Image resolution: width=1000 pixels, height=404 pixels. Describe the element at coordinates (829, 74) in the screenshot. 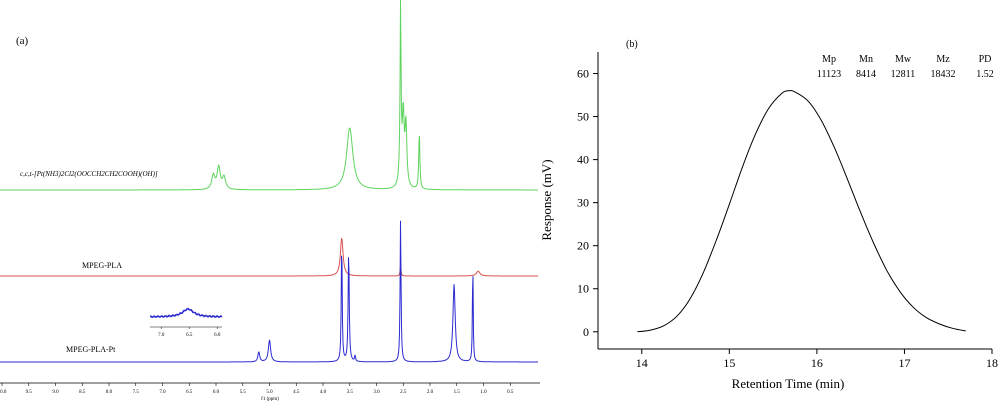

I see `stats-value: 11123` at that location.